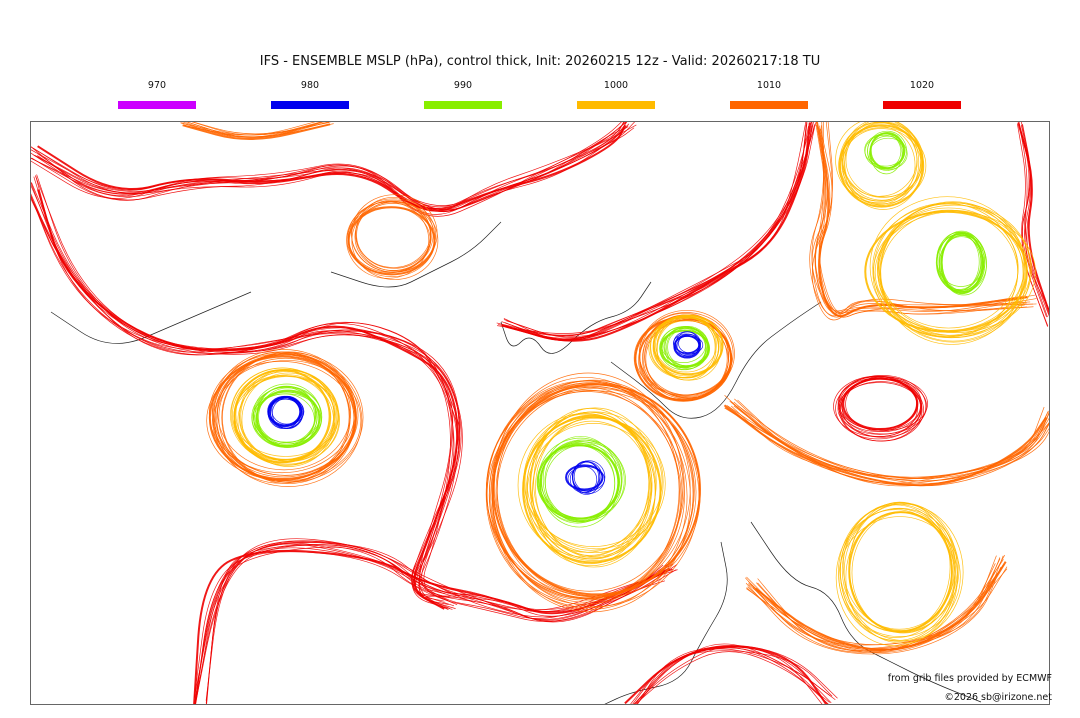 The width and height of the screenshot is (1080, 718). What do you see at coordinates (157, 85) in the screenshot?
I see `legend-label: 970` at bounding box center [157, 85].